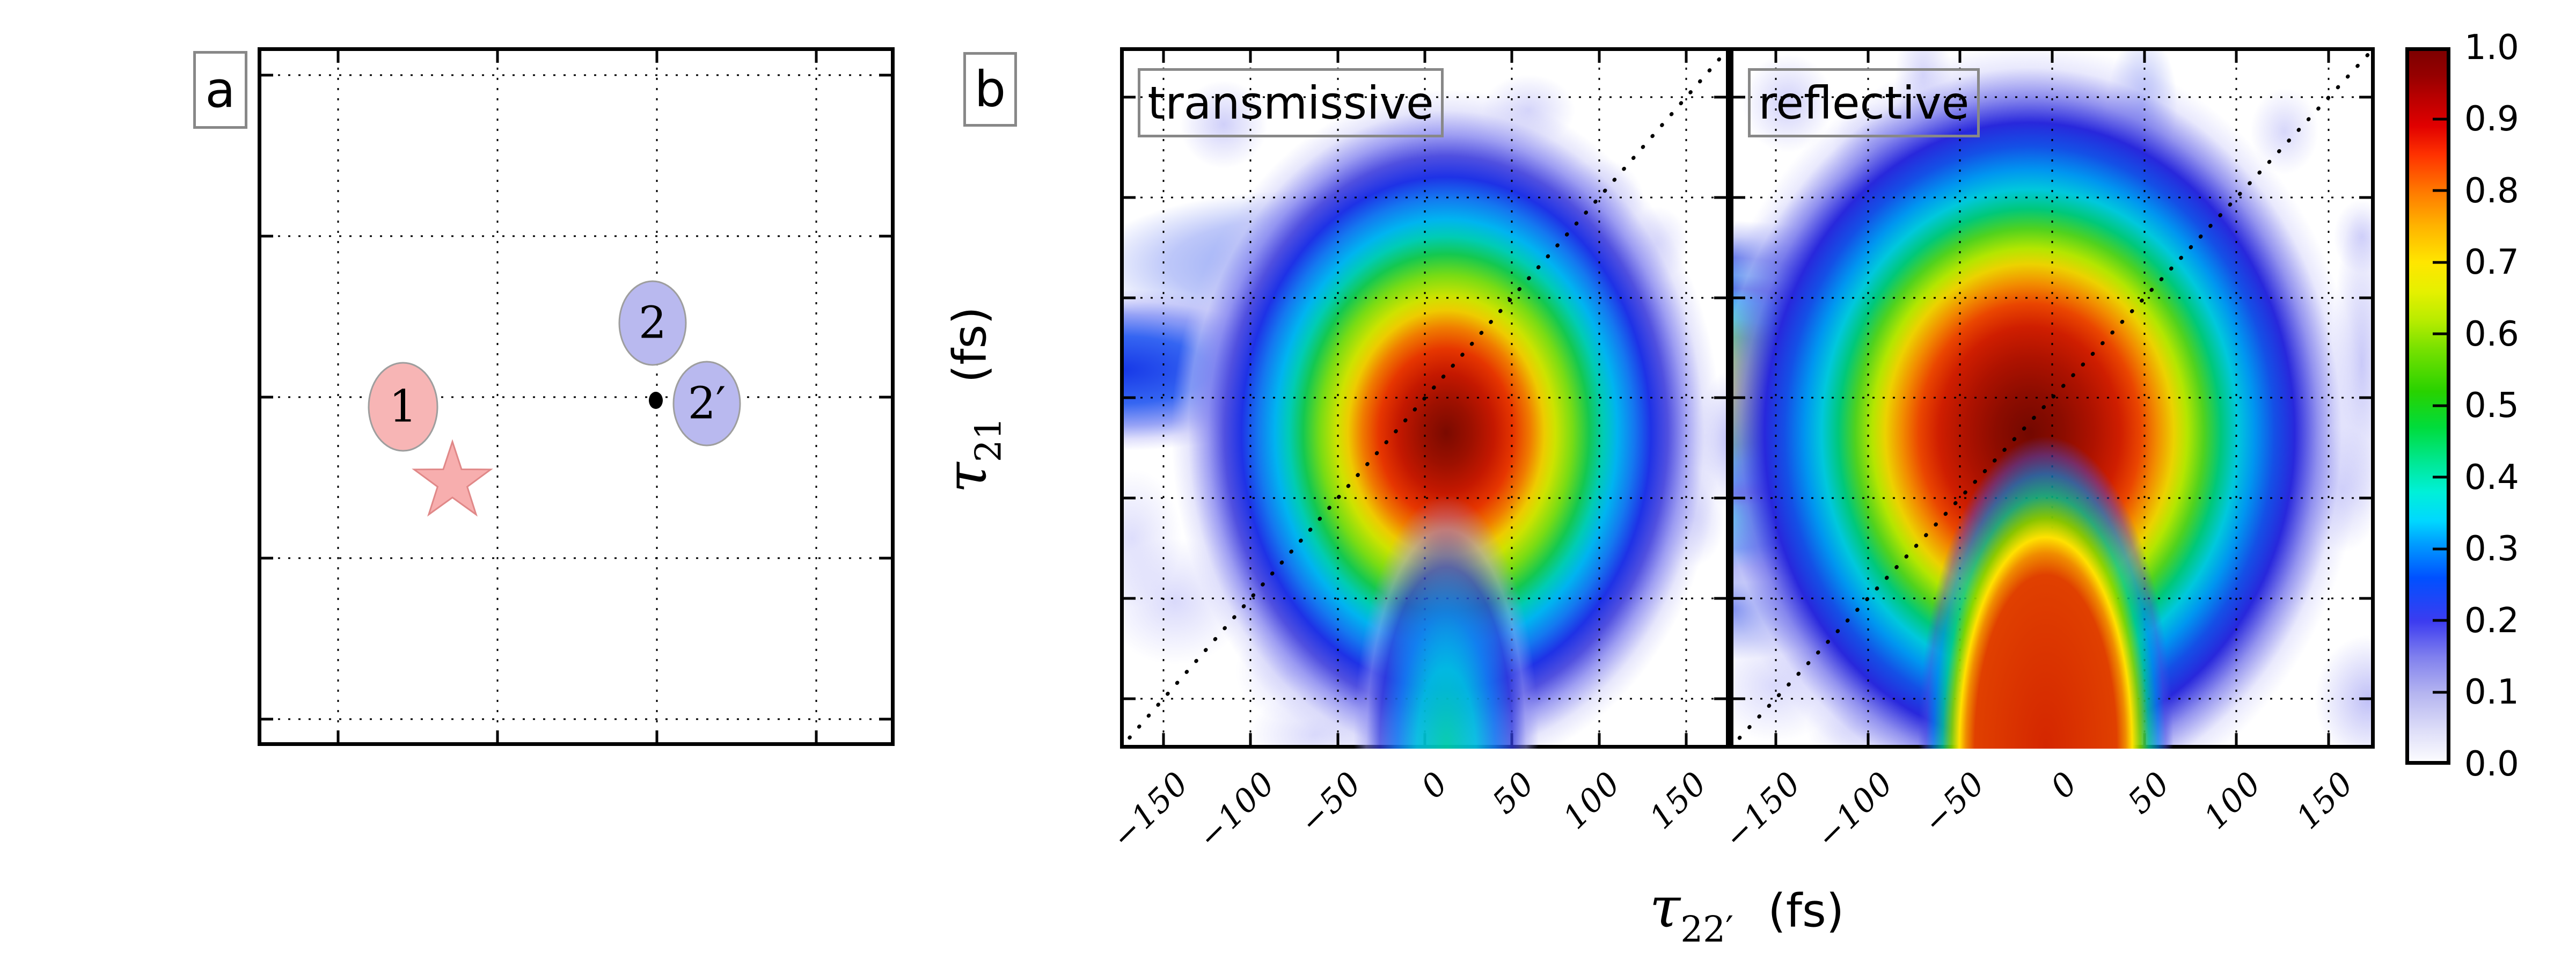 The image size is (2576, 966). What do you see at coordinates (2052, 591) in the screenshot?
I see `reflective-bottom-lobe` at bounding box center [2052, 591].